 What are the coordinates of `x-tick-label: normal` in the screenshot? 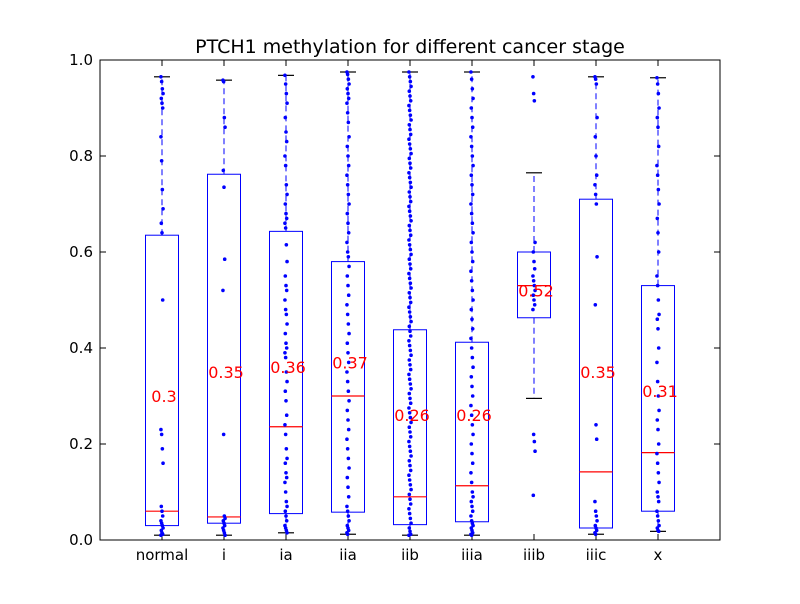 It's located at (162, 555).